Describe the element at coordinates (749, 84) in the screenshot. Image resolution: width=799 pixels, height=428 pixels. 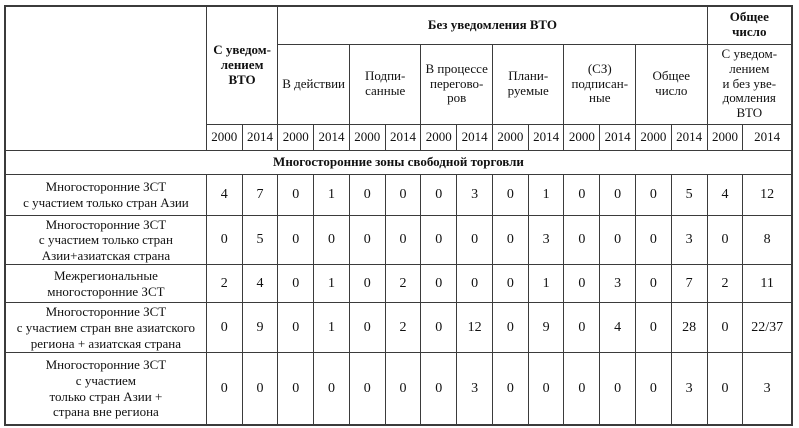
I see `group-header-with-and-without-notification: С уведом- лением и без уве- домления ВТО` at that location.